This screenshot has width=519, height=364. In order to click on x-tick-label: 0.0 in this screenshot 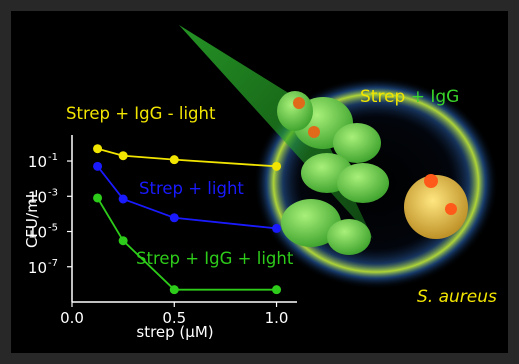, I will do `click(72, 318)`.